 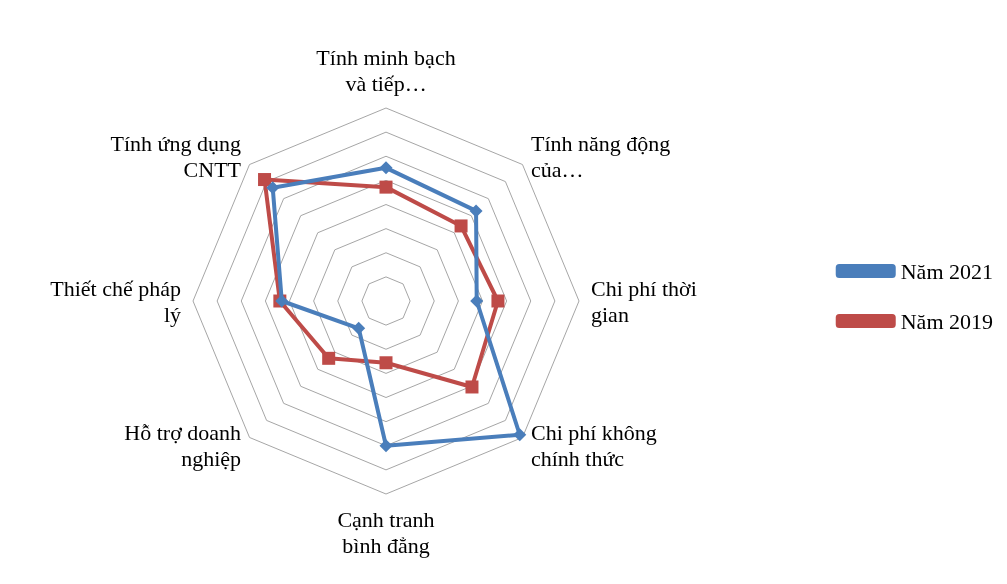 I want to click on legend-label: Năm 2021, so click(x=946, y=271).